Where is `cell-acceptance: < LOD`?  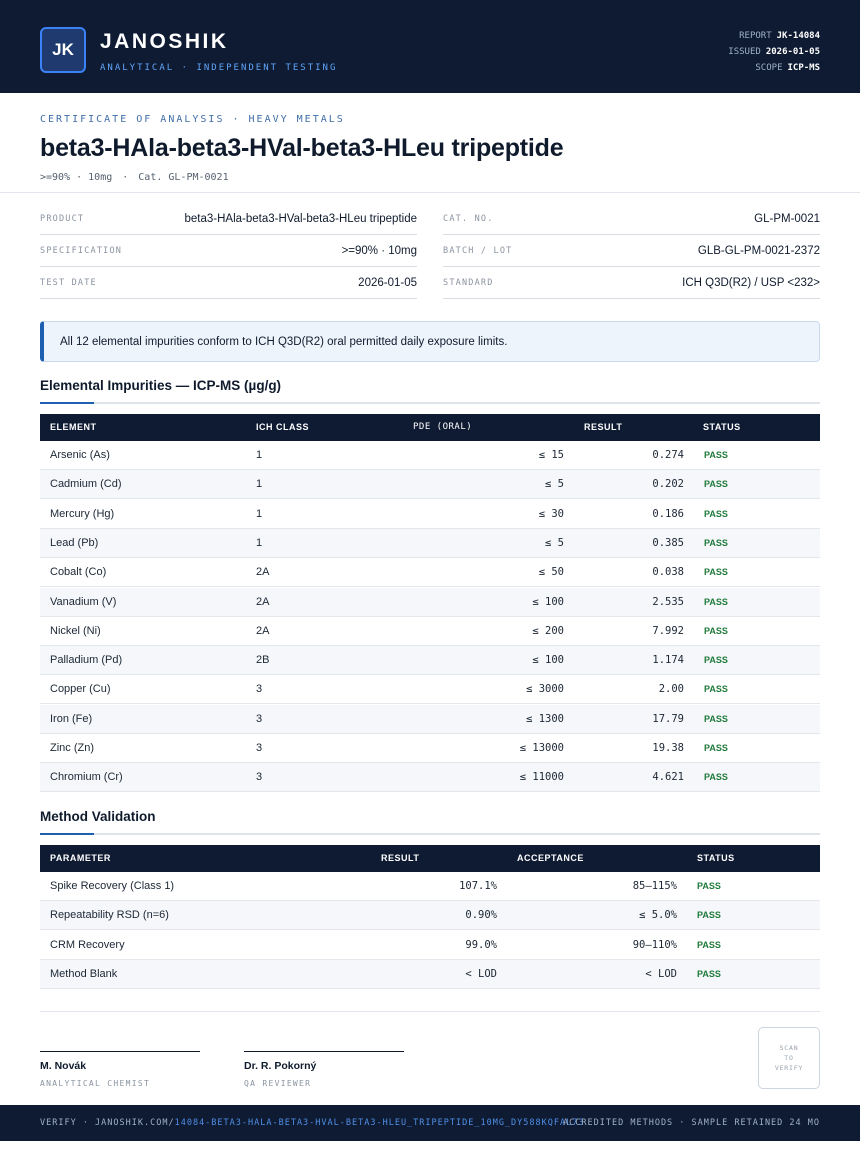
cell-acceptance: < LOD is located at coordinates (661, 973).